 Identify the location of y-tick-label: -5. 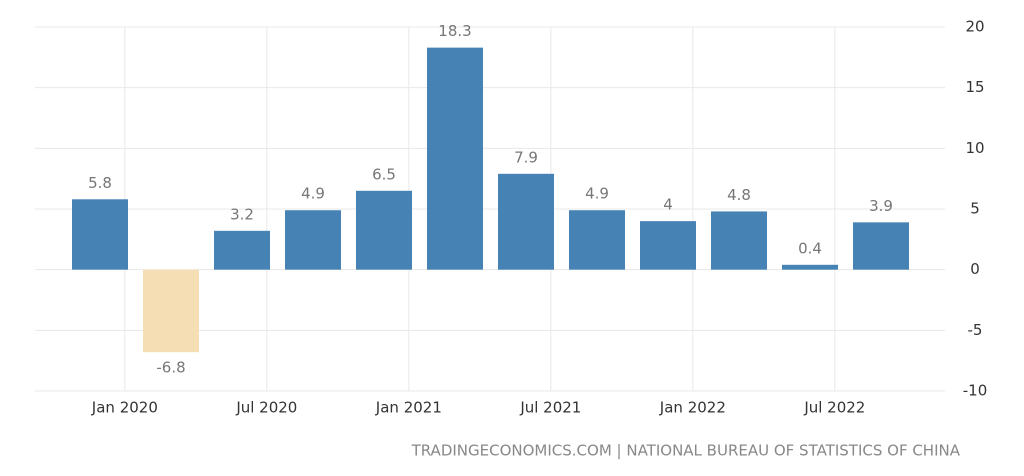
(975, 330).